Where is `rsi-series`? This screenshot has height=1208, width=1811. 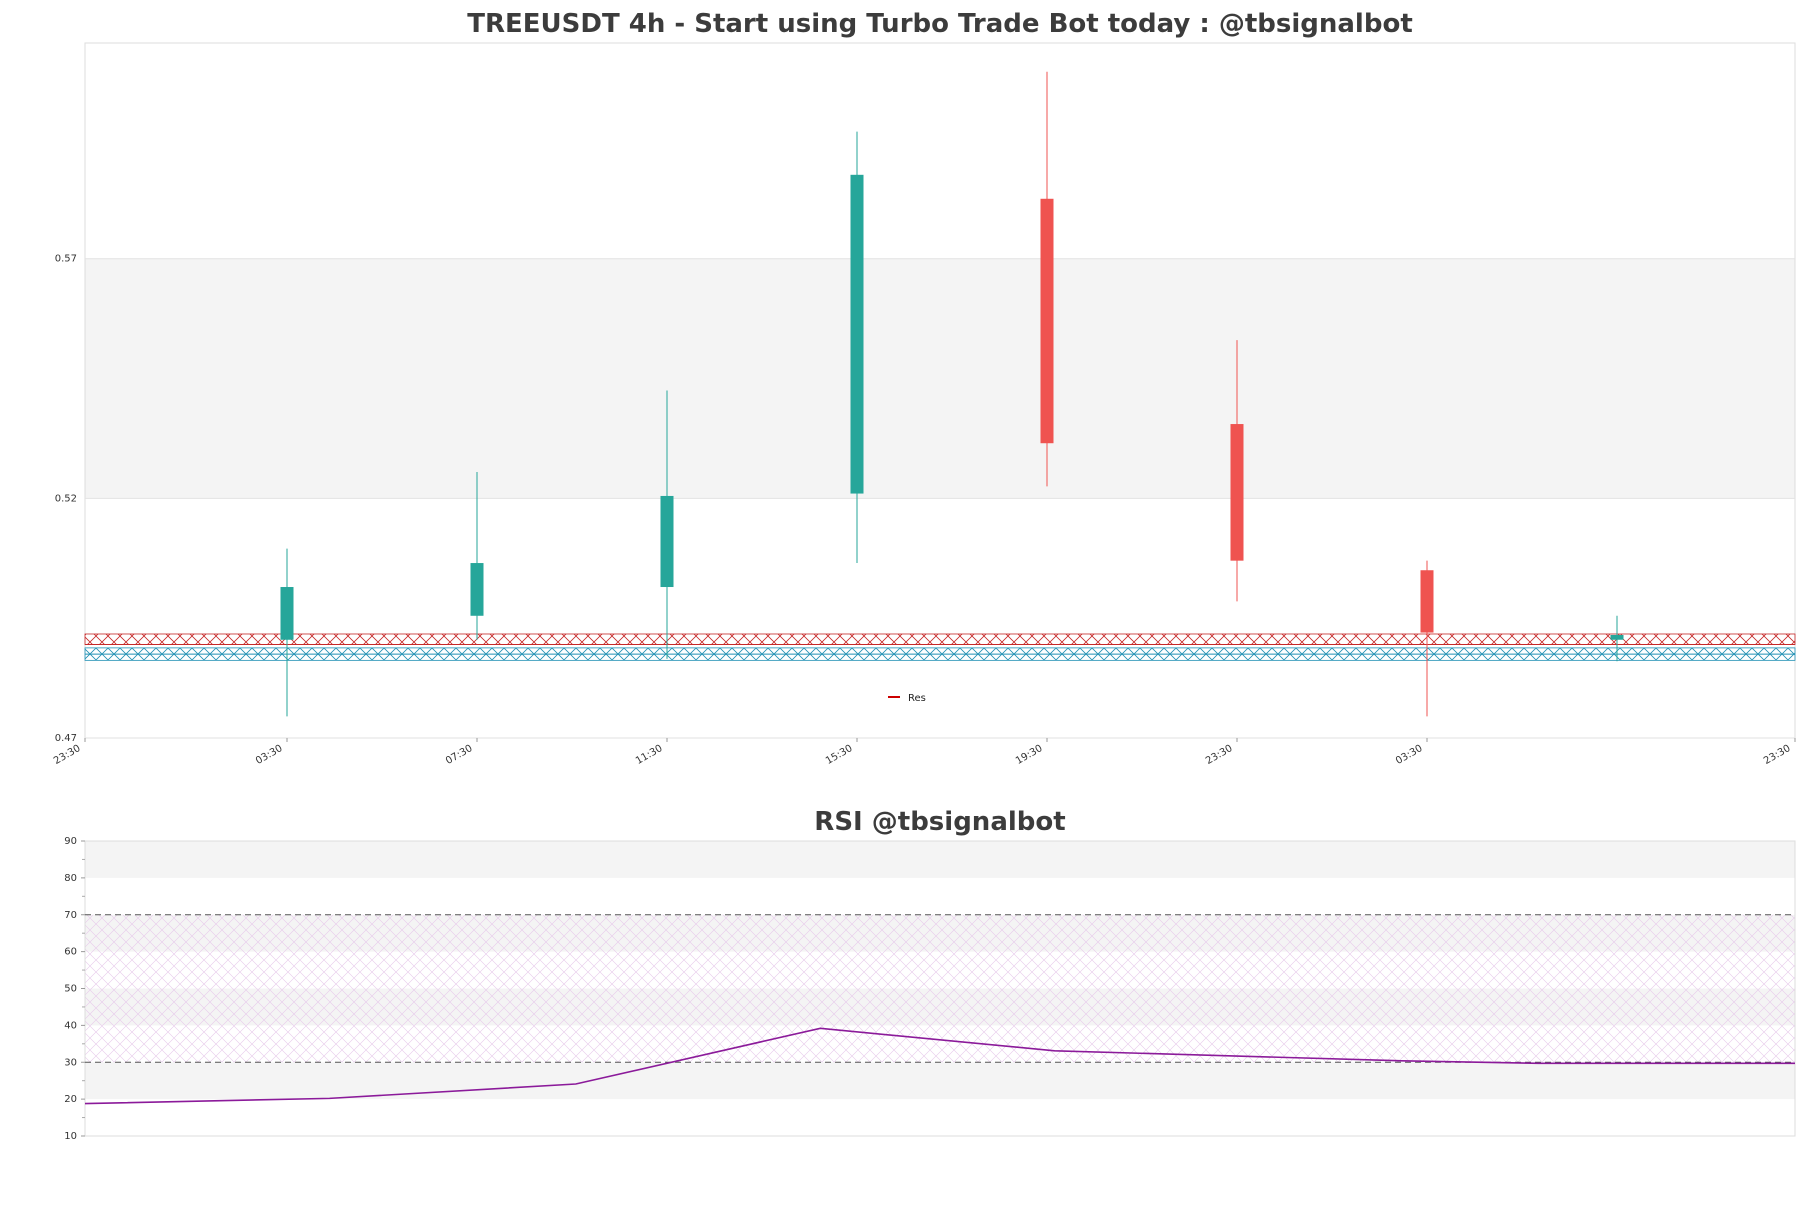 rsi-series is located at coordinates (939, 1066).